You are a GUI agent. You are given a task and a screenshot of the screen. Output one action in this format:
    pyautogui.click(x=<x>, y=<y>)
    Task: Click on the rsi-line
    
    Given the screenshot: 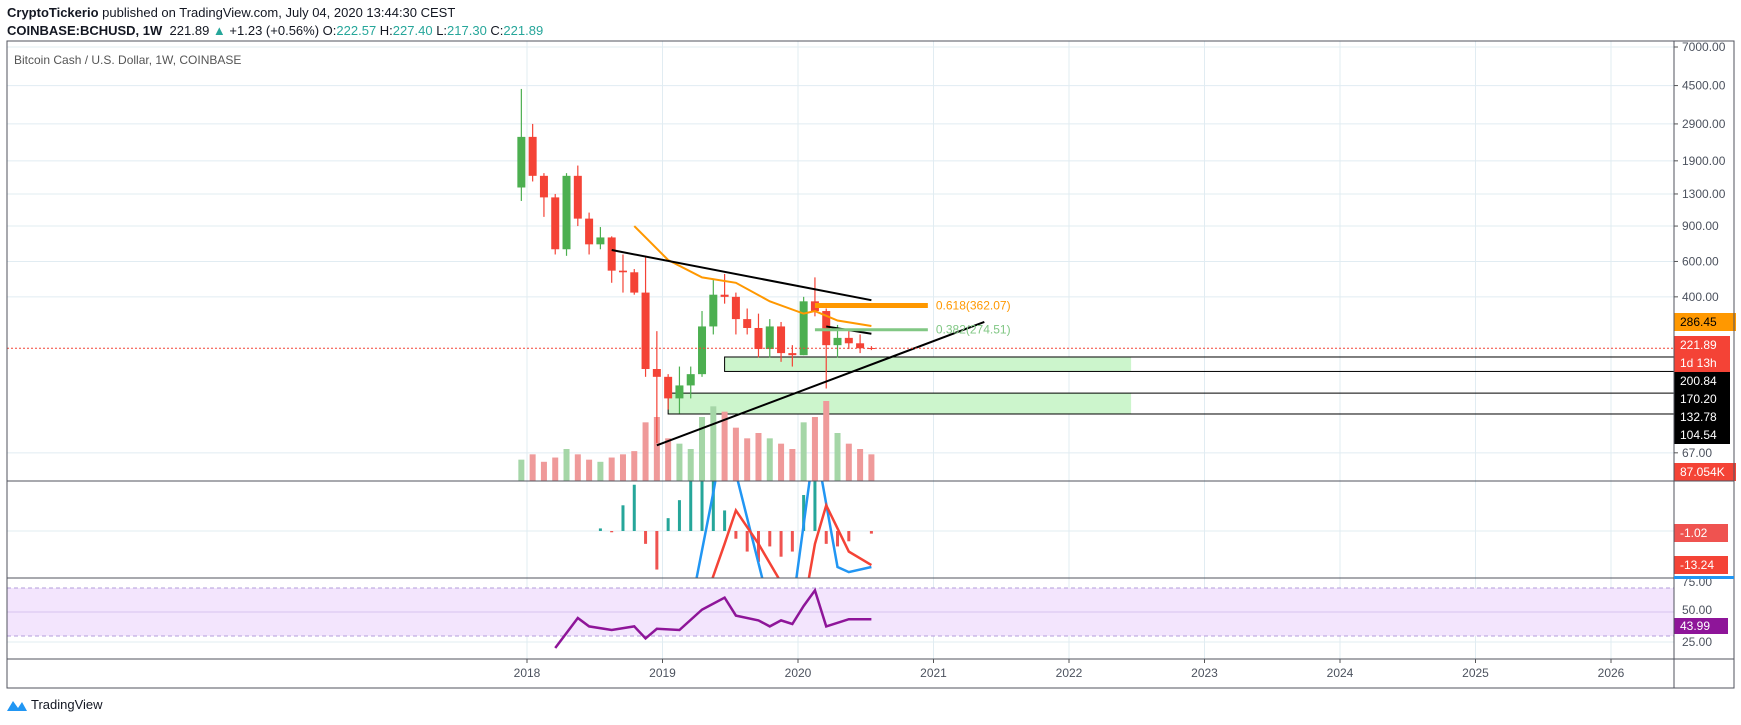 What is the action you would take?
    pyautogui.click(x=713, y=618)
    